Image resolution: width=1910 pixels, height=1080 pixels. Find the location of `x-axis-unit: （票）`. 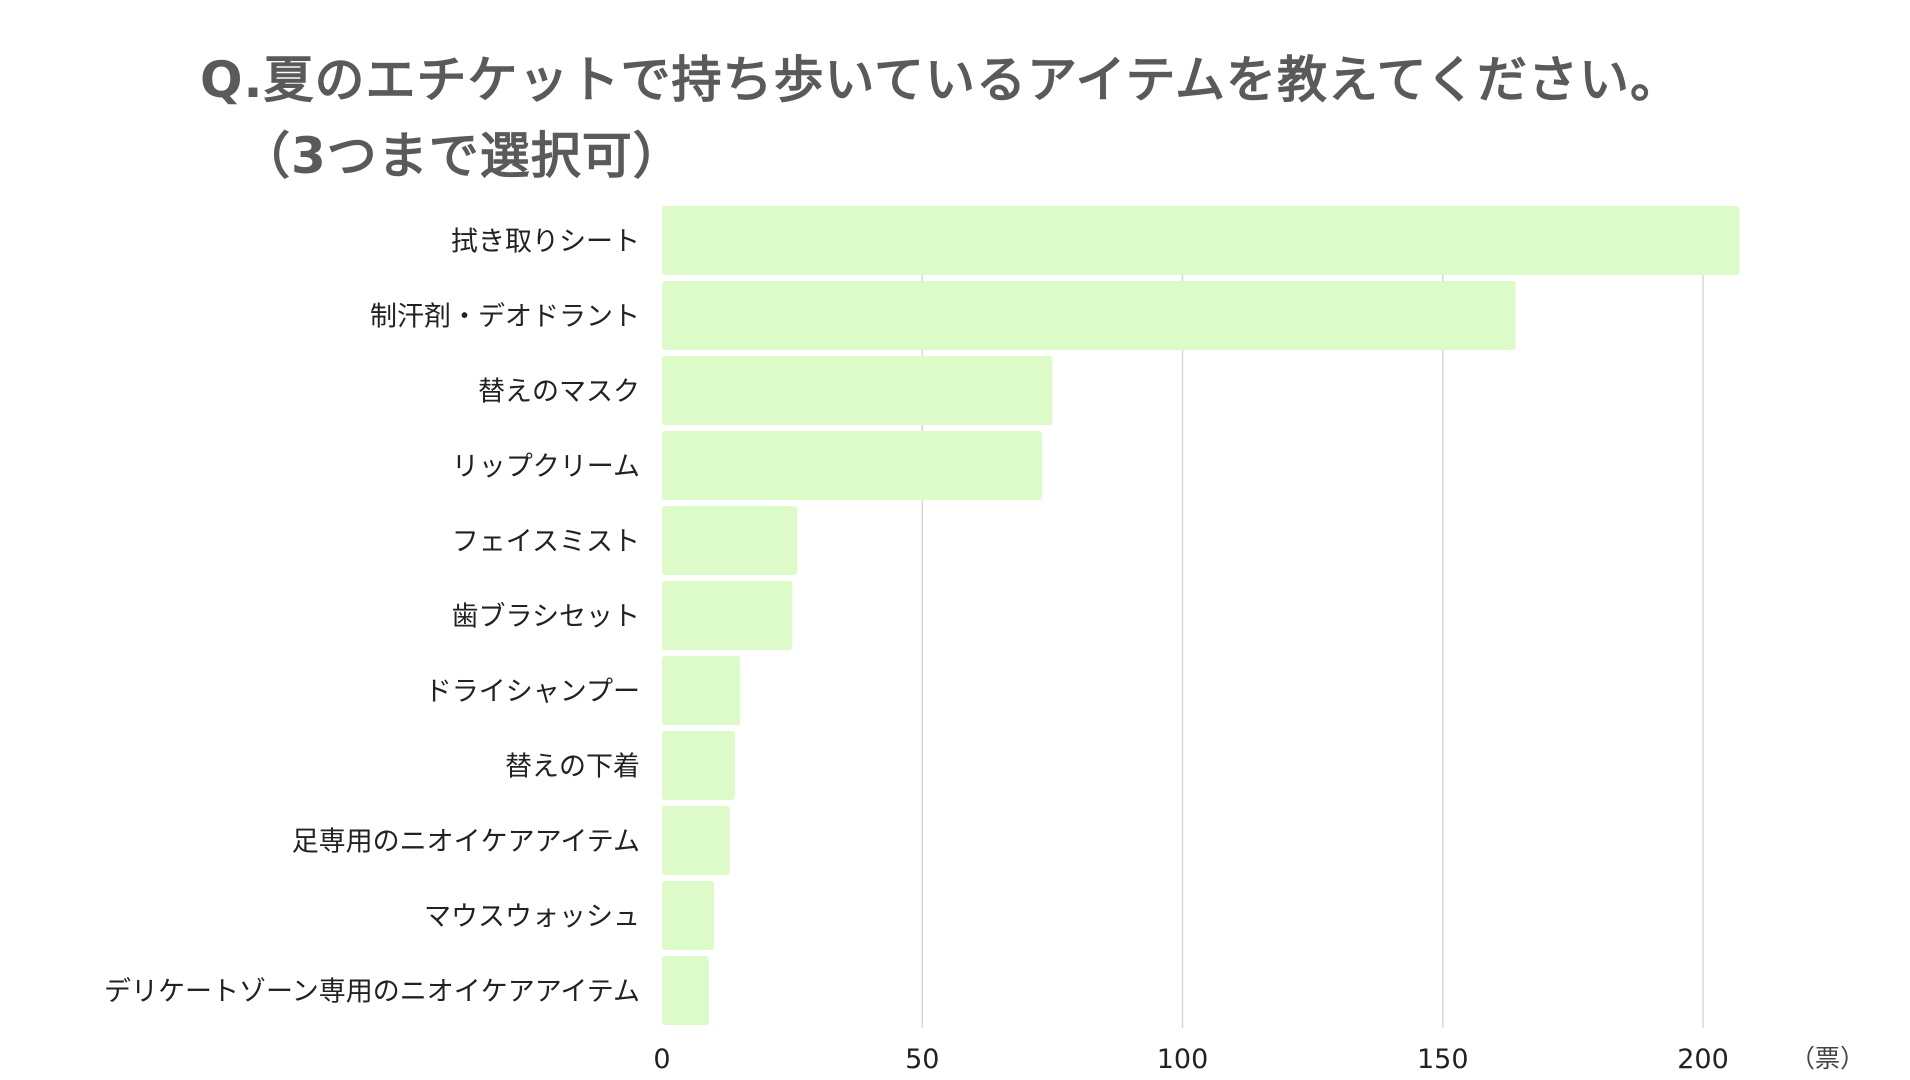

x-axis-unit: （票） is located at coordinates (1827, 1058).